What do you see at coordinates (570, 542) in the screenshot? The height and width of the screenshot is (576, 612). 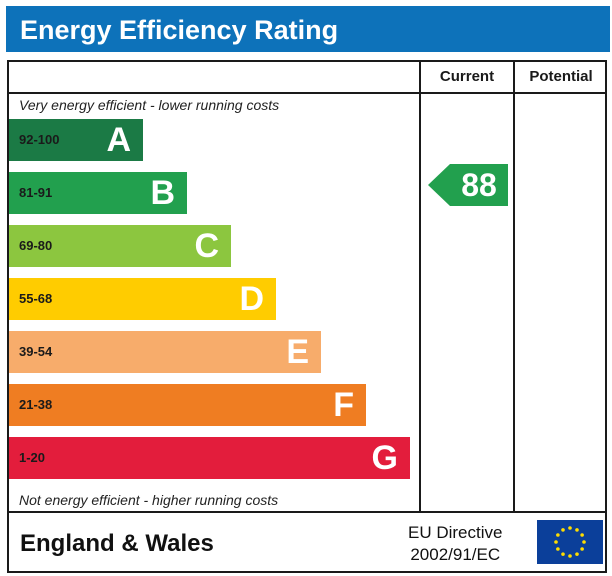 I see `eu-flag-icon` at bounding box center [570, 542].